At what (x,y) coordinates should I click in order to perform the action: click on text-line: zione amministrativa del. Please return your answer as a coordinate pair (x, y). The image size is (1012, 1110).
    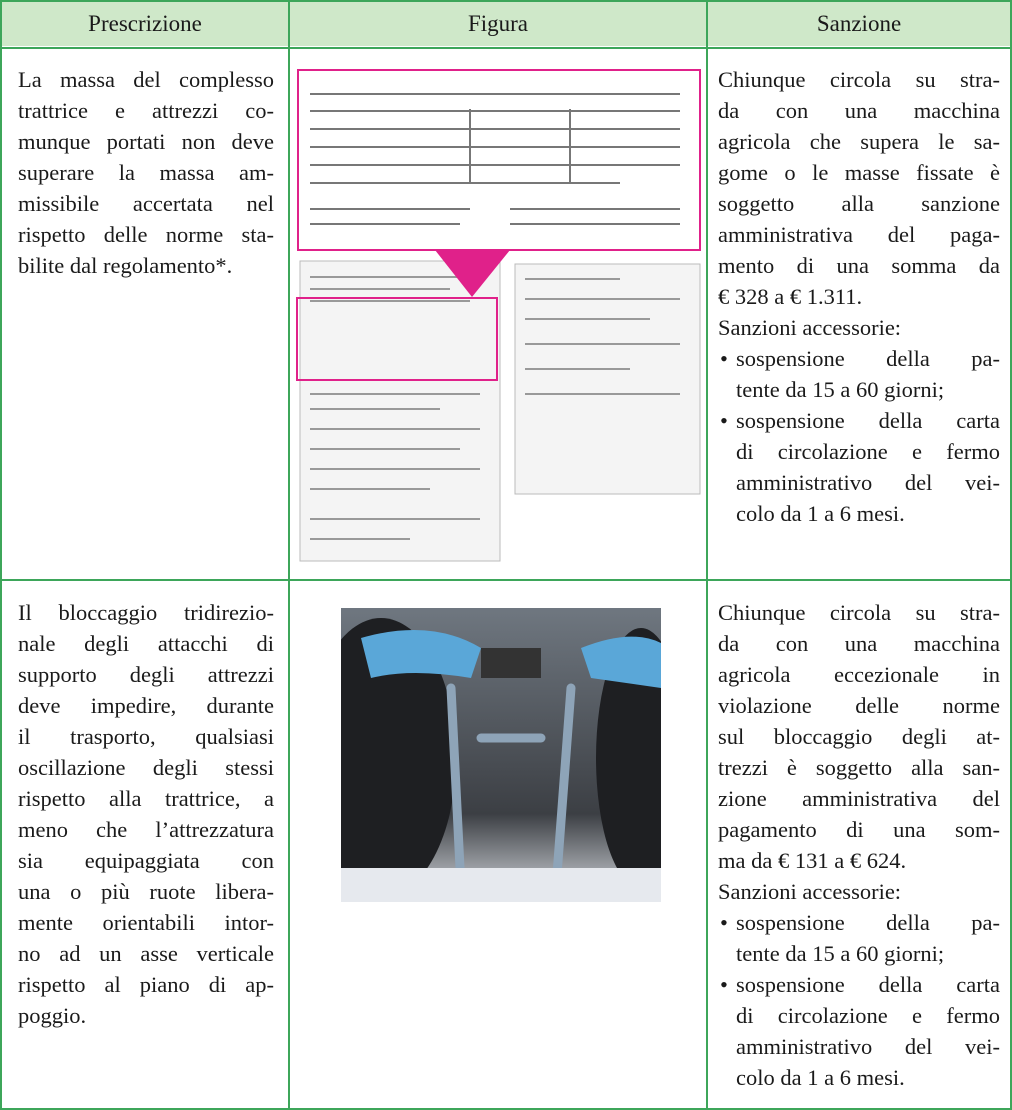
    Looking at the image, I should click on (859, 798).